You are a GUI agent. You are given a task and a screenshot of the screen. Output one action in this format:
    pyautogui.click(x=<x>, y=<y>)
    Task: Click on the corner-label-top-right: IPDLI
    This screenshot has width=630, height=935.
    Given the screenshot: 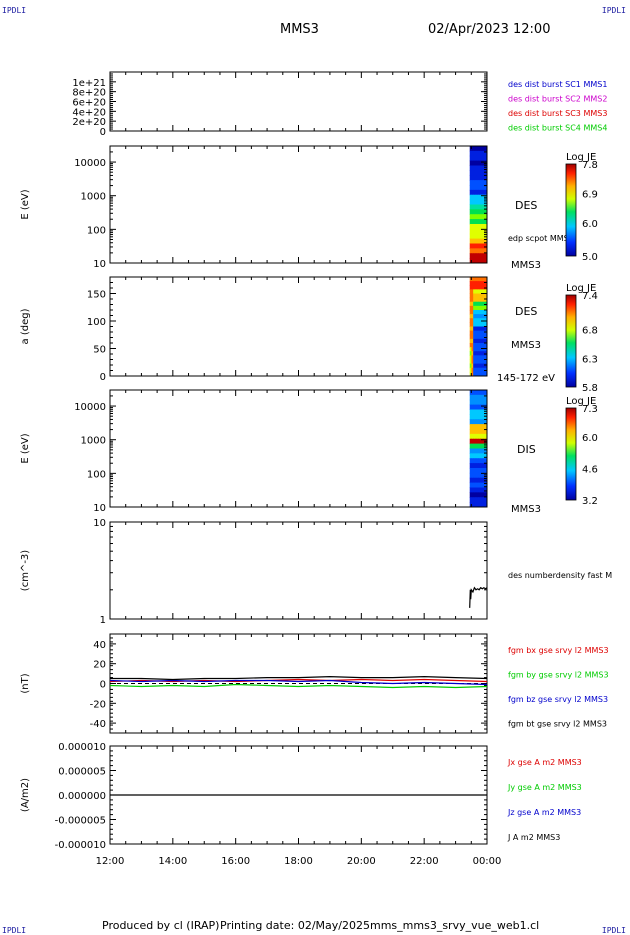 What is the action you would take?
    pyautogui.click(x=613, y=10)
    